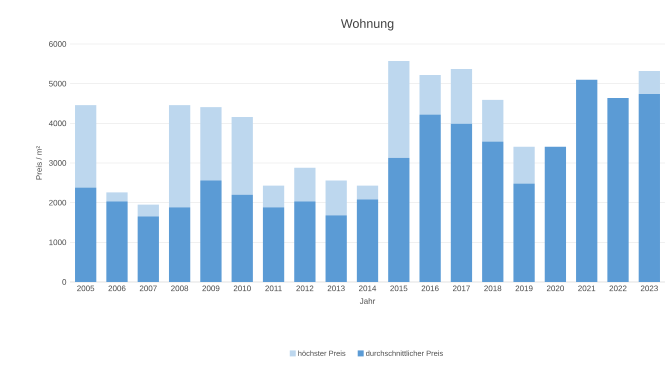 The image size is (670, 367). What do you see at coordinates (64, 282) in the screenshot?
I see `y-tick-label: 0` at bounding box center [64, 282].